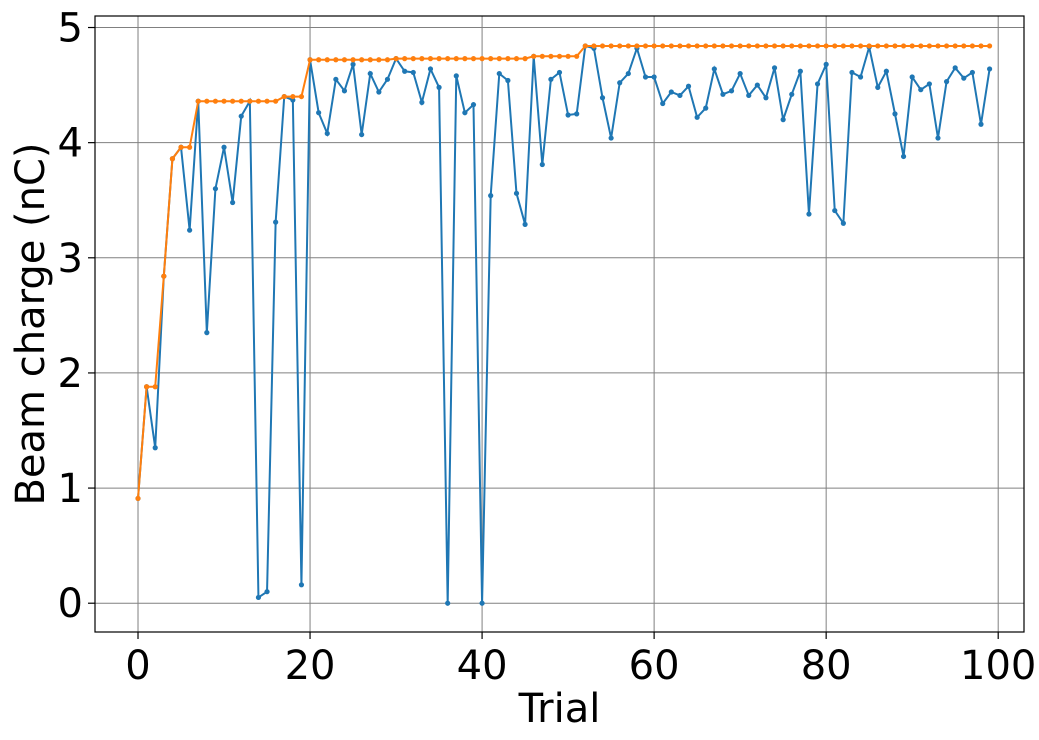  What do you see at coordinates (70, 489) in the screenshot?
I see `y-tick-label: 1` at bounding box center [70, 489].